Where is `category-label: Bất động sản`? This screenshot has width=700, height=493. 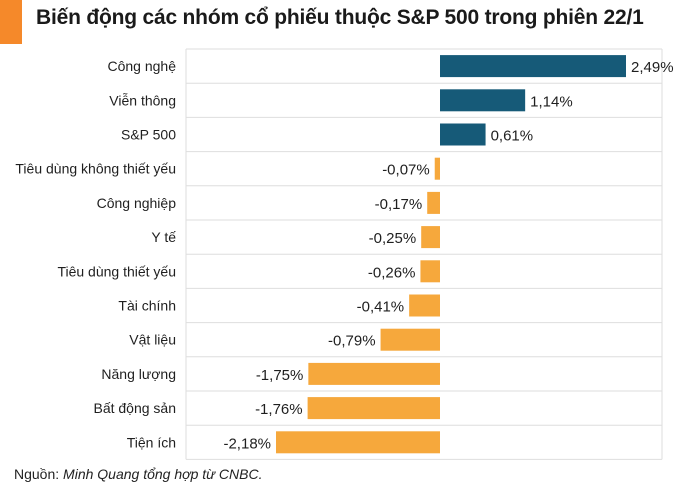
category-label: Bất động sản is located at coordinates (134, 408).